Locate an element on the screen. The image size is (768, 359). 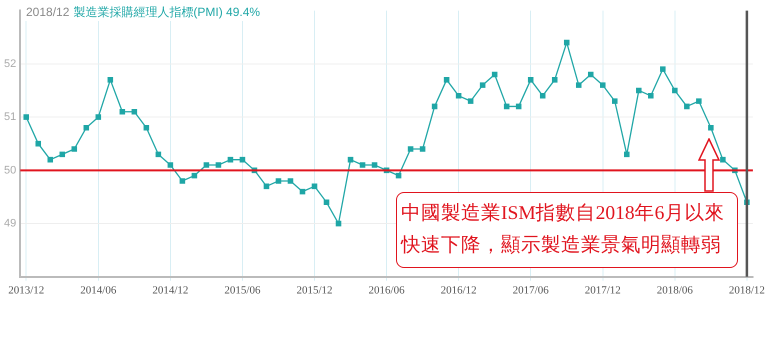
chart-title: 2018/12 is located at coordinates (48, 12).